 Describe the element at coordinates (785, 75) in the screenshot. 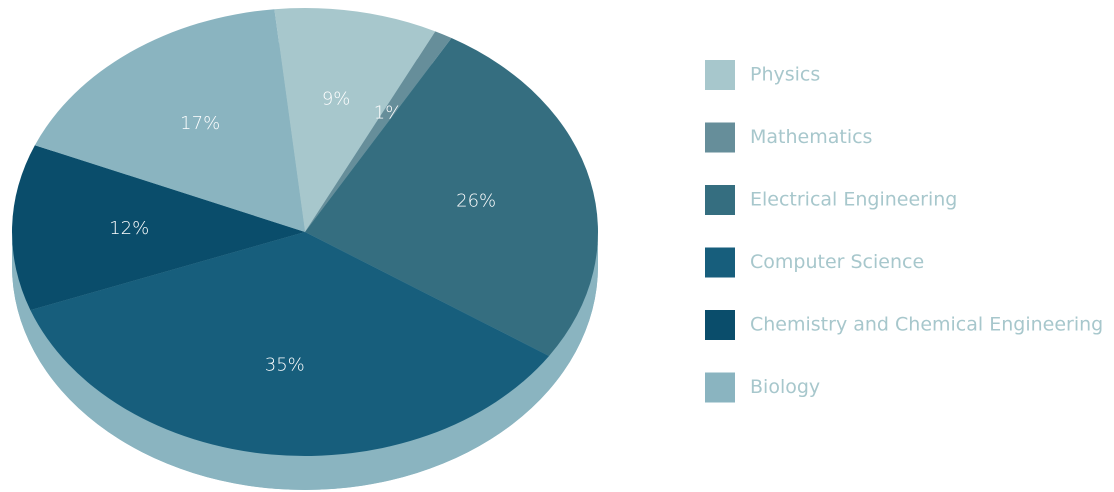

I see `legend-label: Physics` at that location.